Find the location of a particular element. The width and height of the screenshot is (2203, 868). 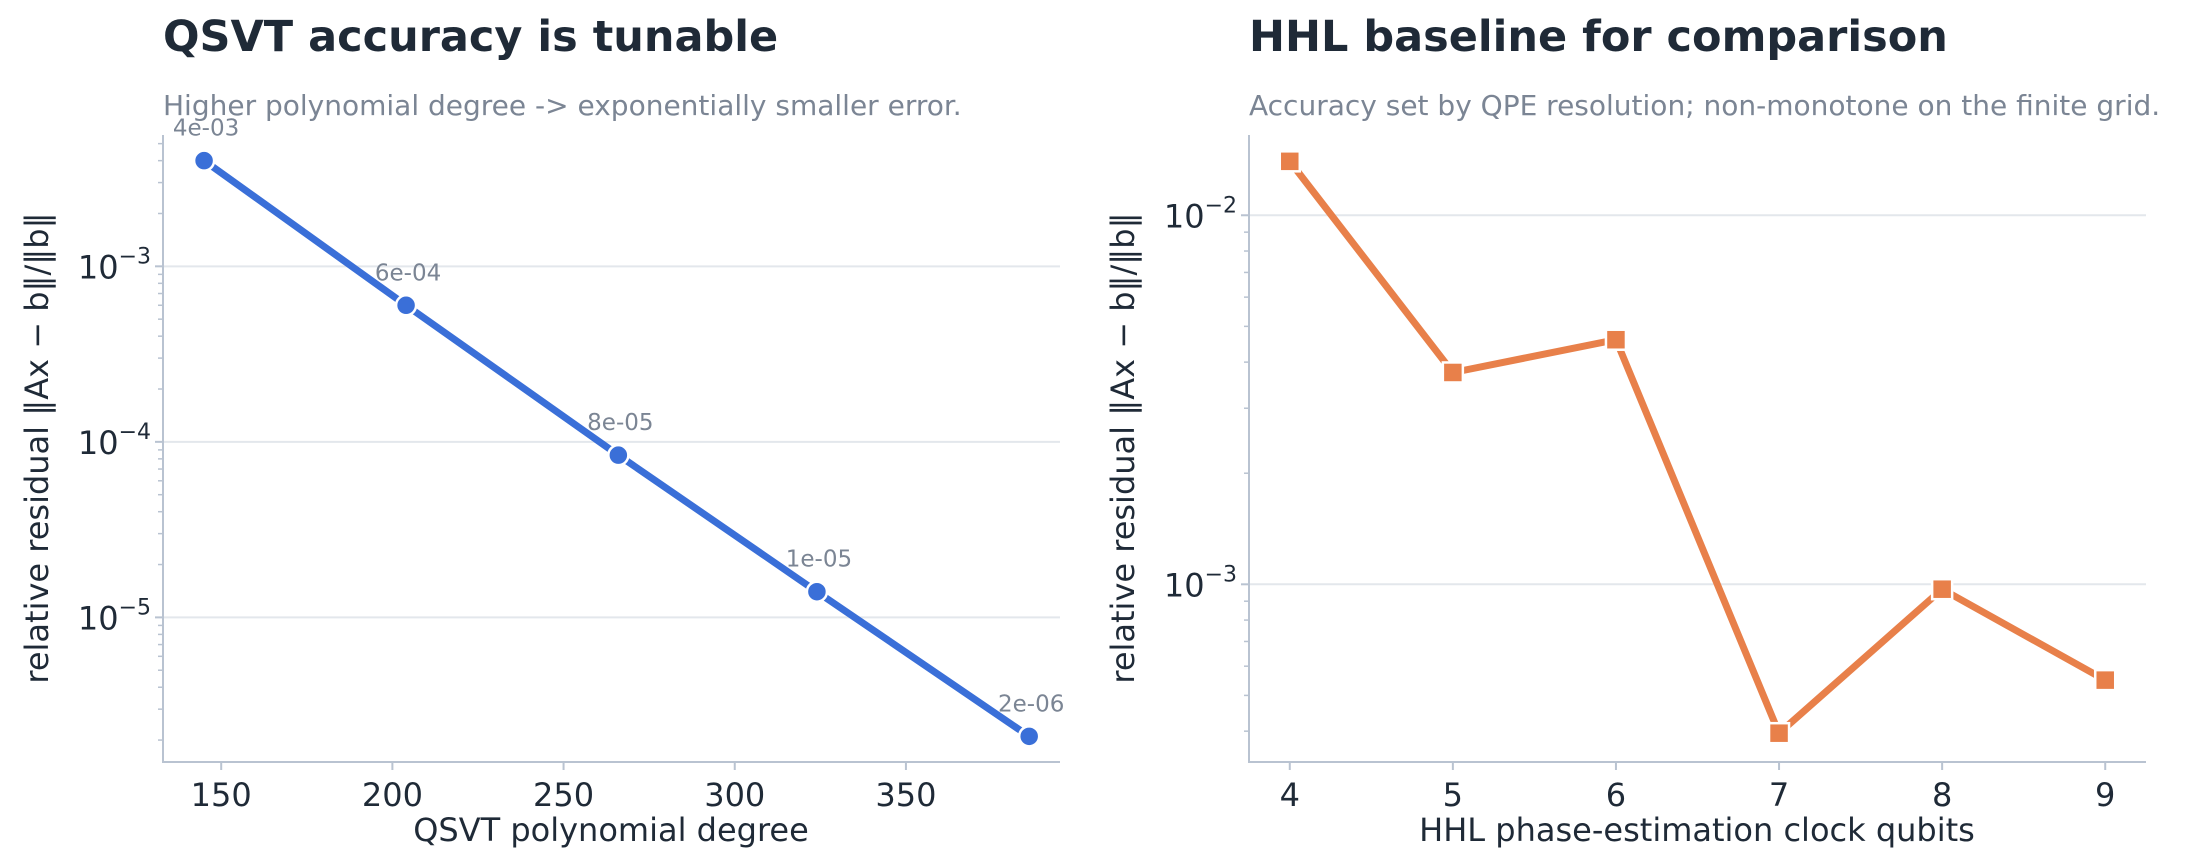

x-tick-label: 4 is located at coordinates (1290, 795).